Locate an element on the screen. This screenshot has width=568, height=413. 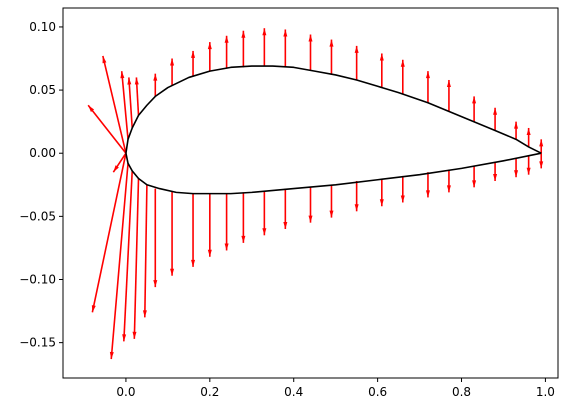
x-tick-label: 1.0 is located at coordinates (545, 392).